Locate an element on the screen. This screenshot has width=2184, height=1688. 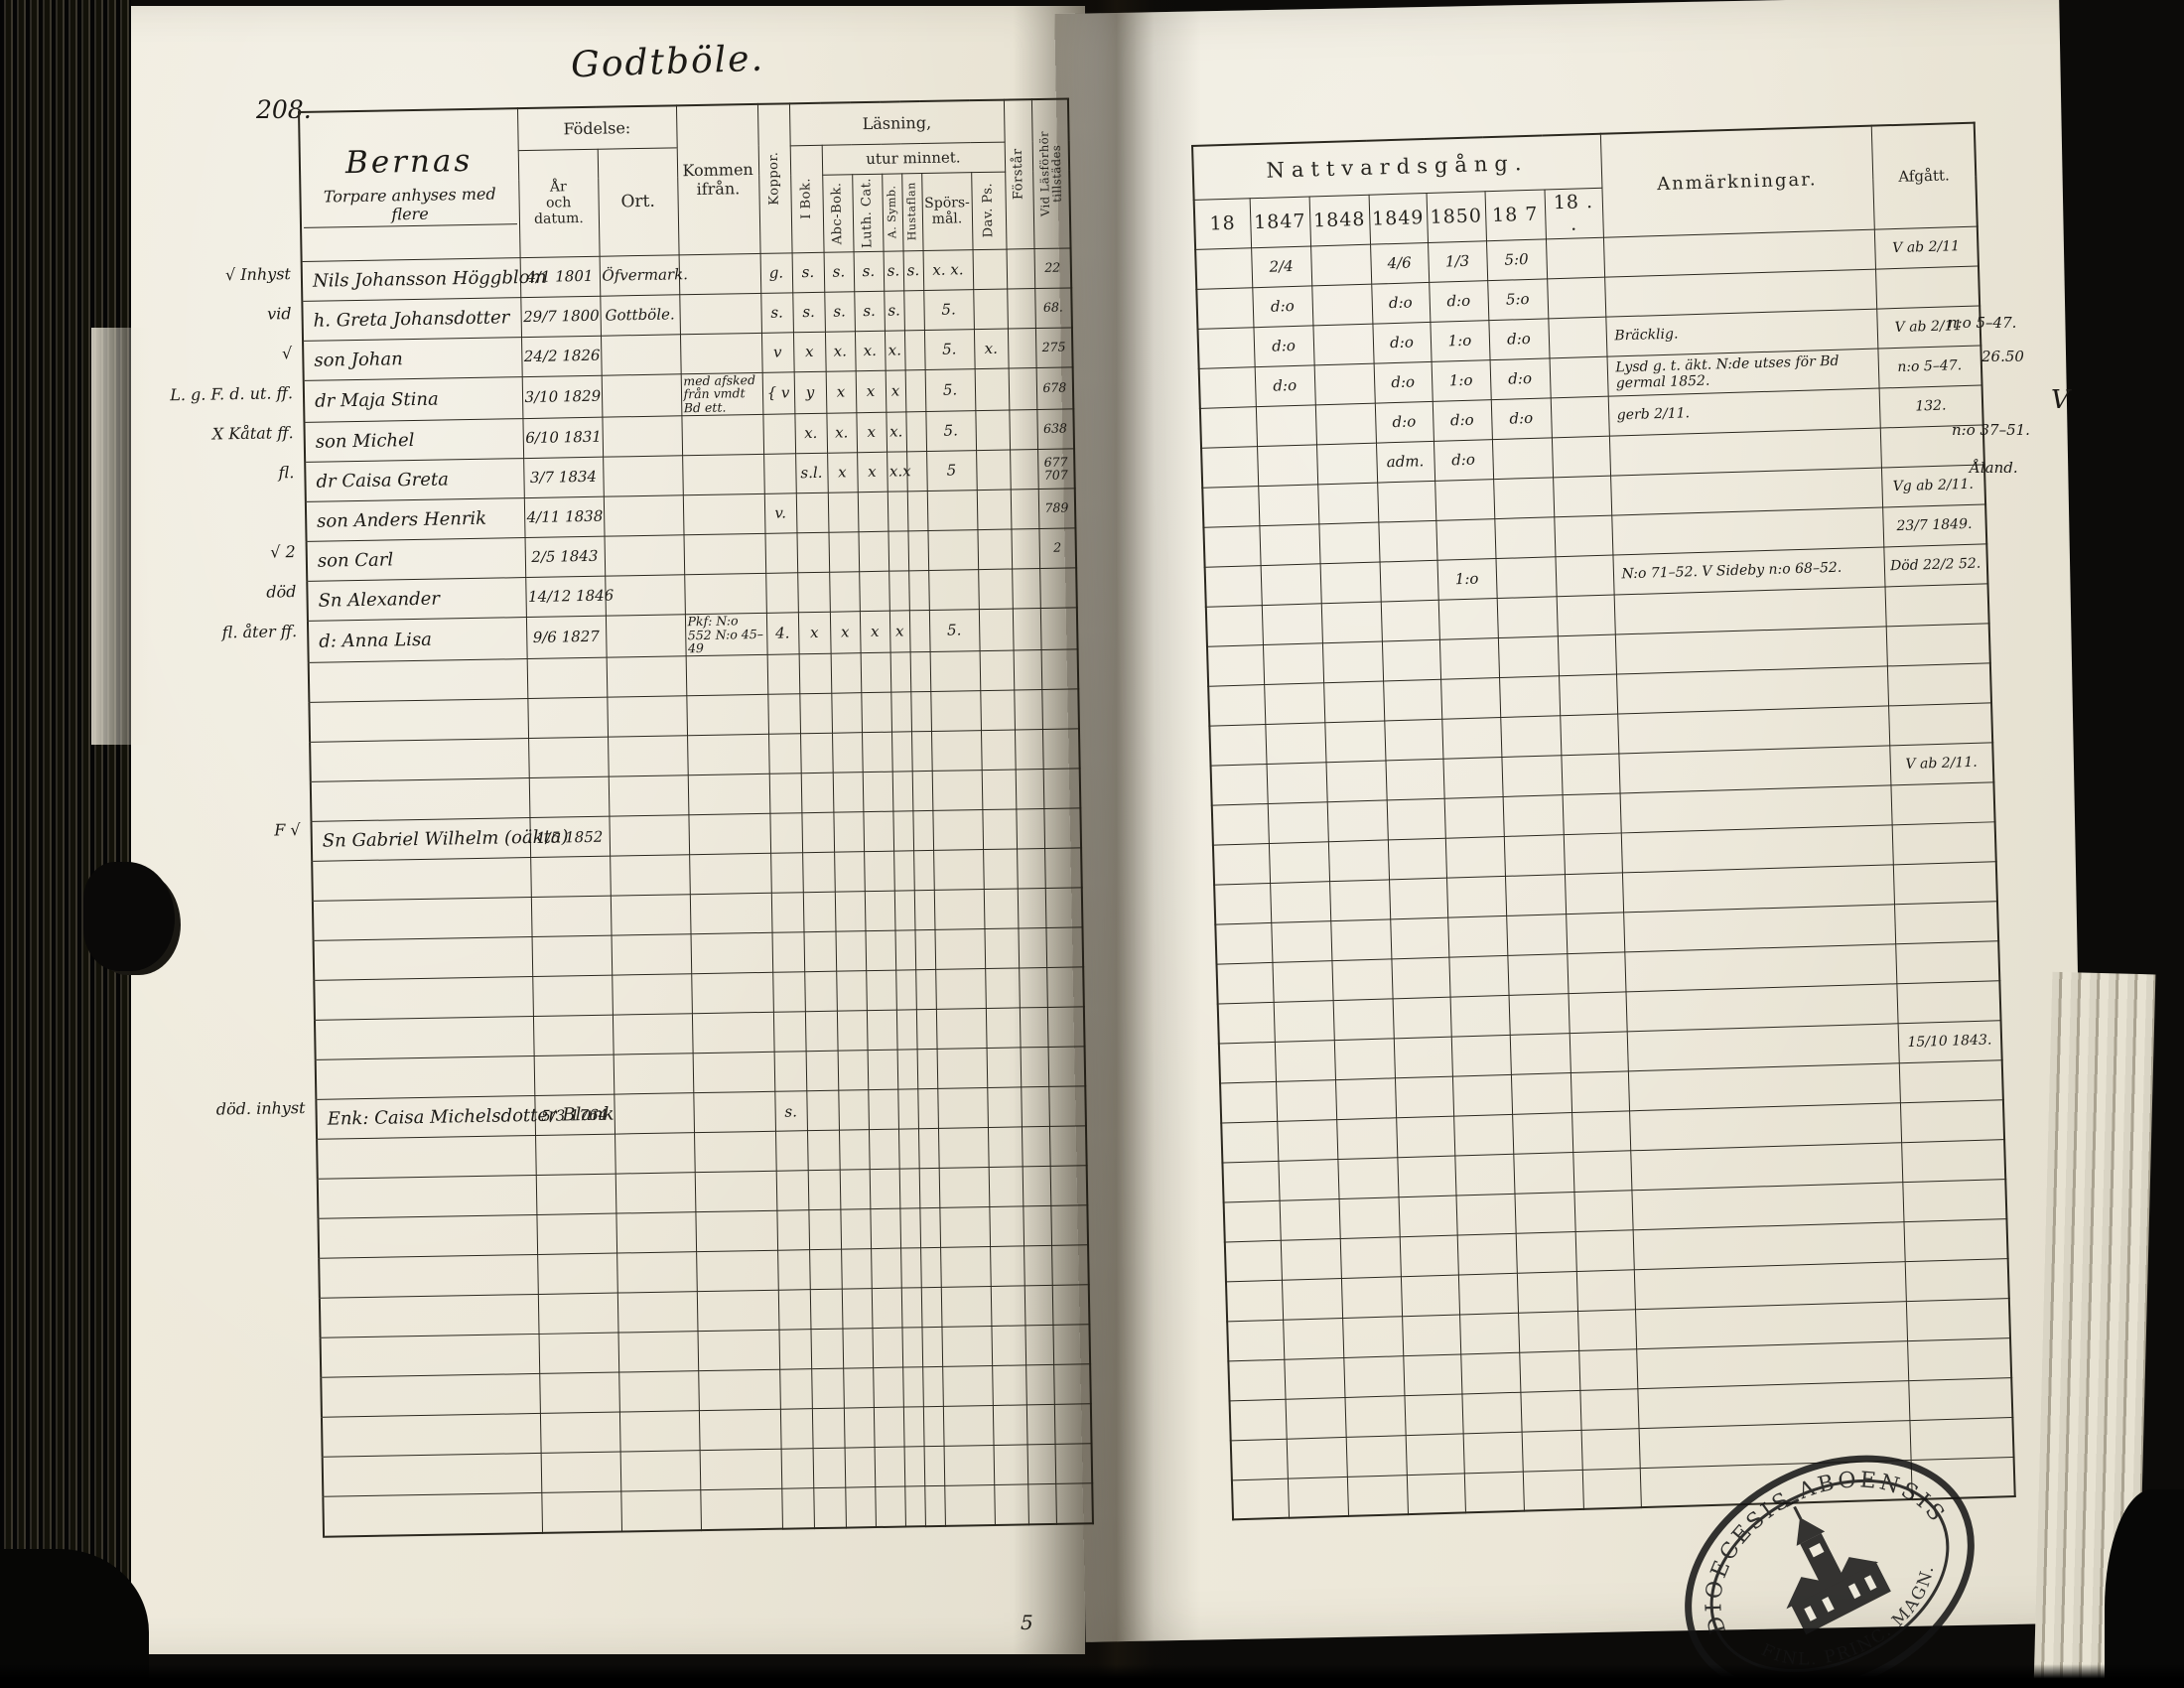
reading-mark-cell: x is located at coordinates (841, 392).